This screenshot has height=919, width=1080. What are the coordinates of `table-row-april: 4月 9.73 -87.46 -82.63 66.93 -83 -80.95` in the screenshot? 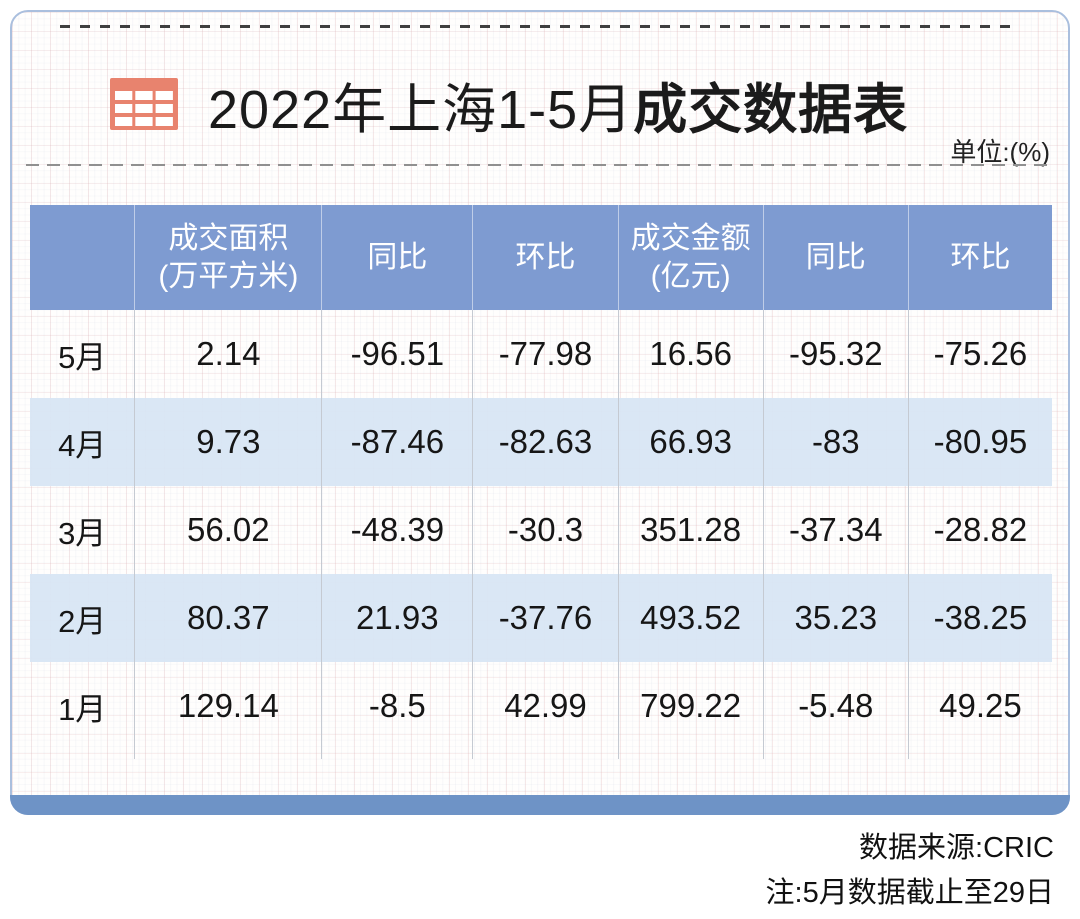 It's located at (541, 442).